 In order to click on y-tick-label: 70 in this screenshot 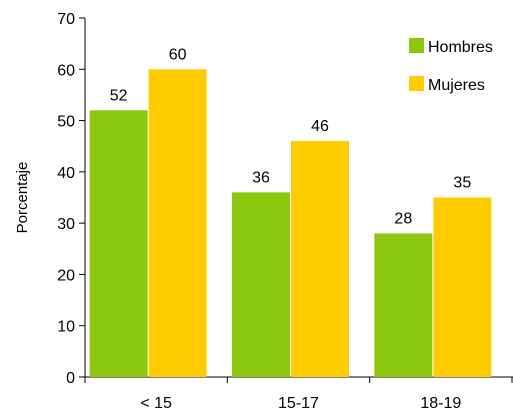, I will do `click(66, 19)`.